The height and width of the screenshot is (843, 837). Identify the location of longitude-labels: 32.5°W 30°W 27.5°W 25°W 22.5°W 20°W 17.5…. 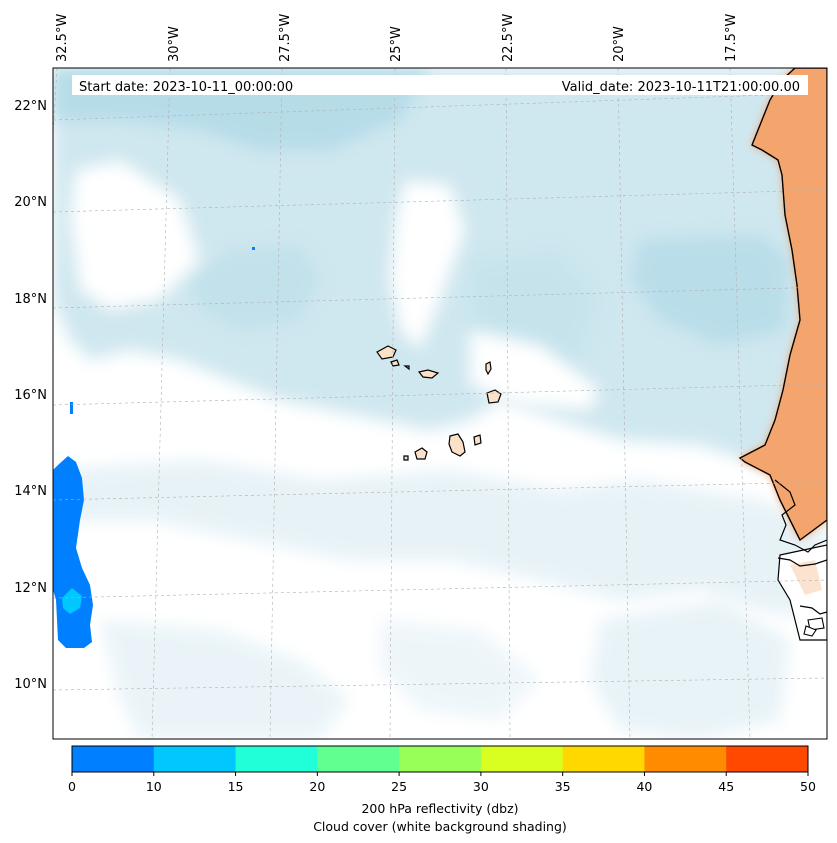
(397, 38).